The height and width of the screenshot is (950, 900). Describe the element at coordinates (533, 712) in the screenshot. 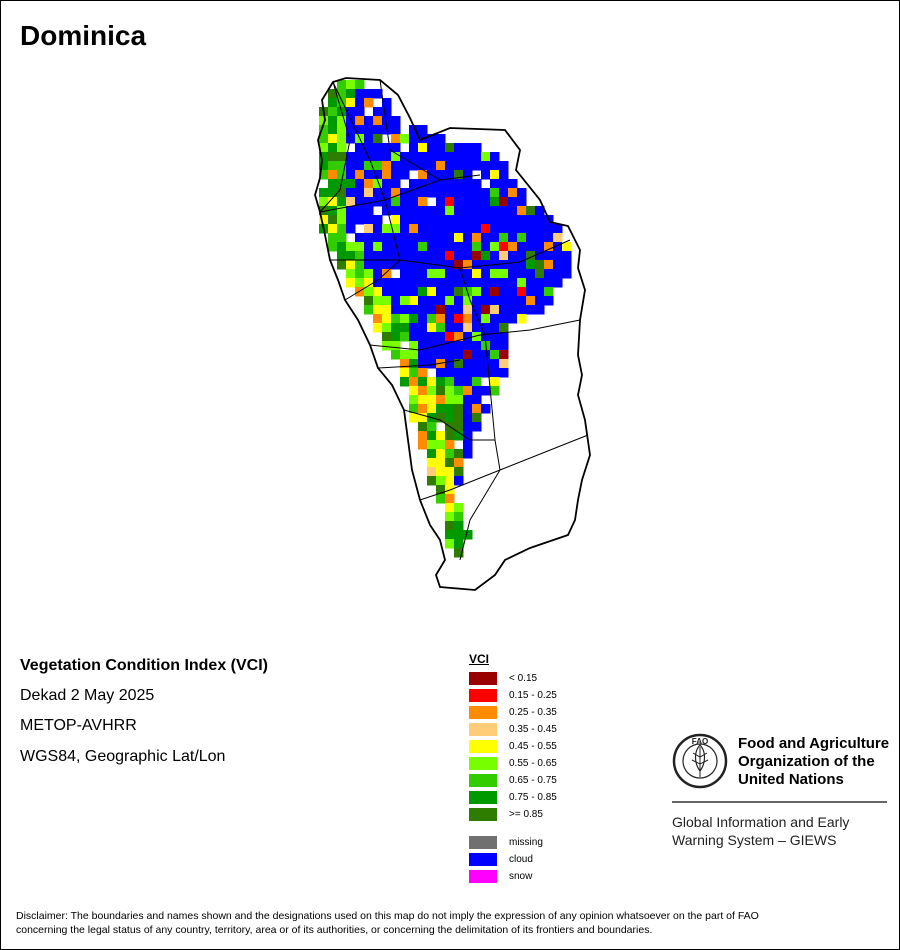

I see `legend-label: 0.25 - 0.35` at that location.